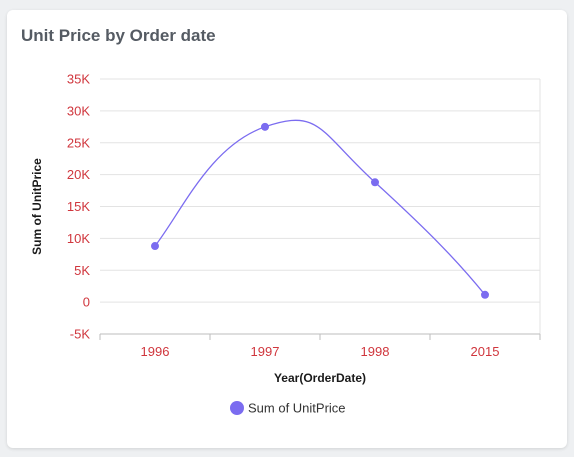 The image size is (574, 457). Describe the element at coordinates (237, 408) in the screenshot. I see `legend-marker` at that location.